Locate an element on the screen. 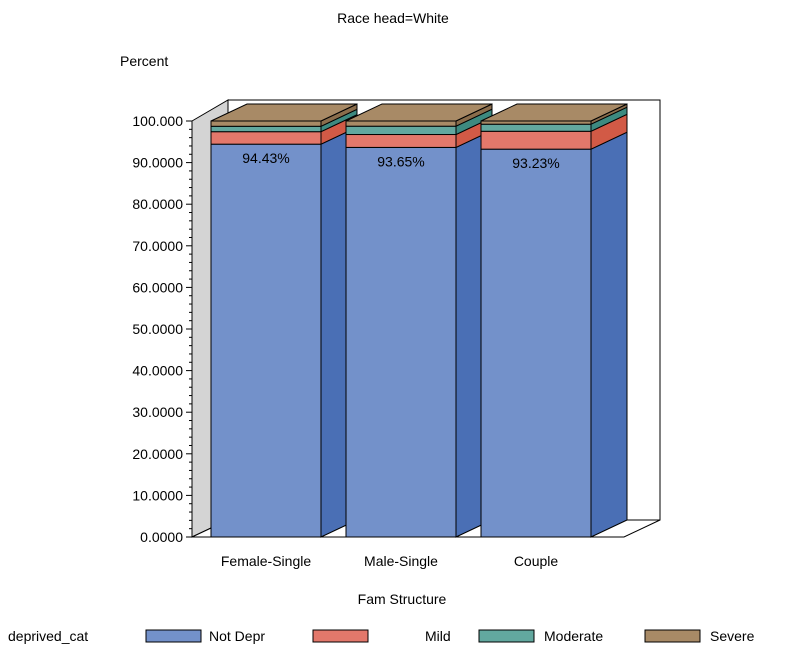 The width and height of the screenshot is (786, 651). y-tick-label: 90.0000 is located at coordinates (157, 163).